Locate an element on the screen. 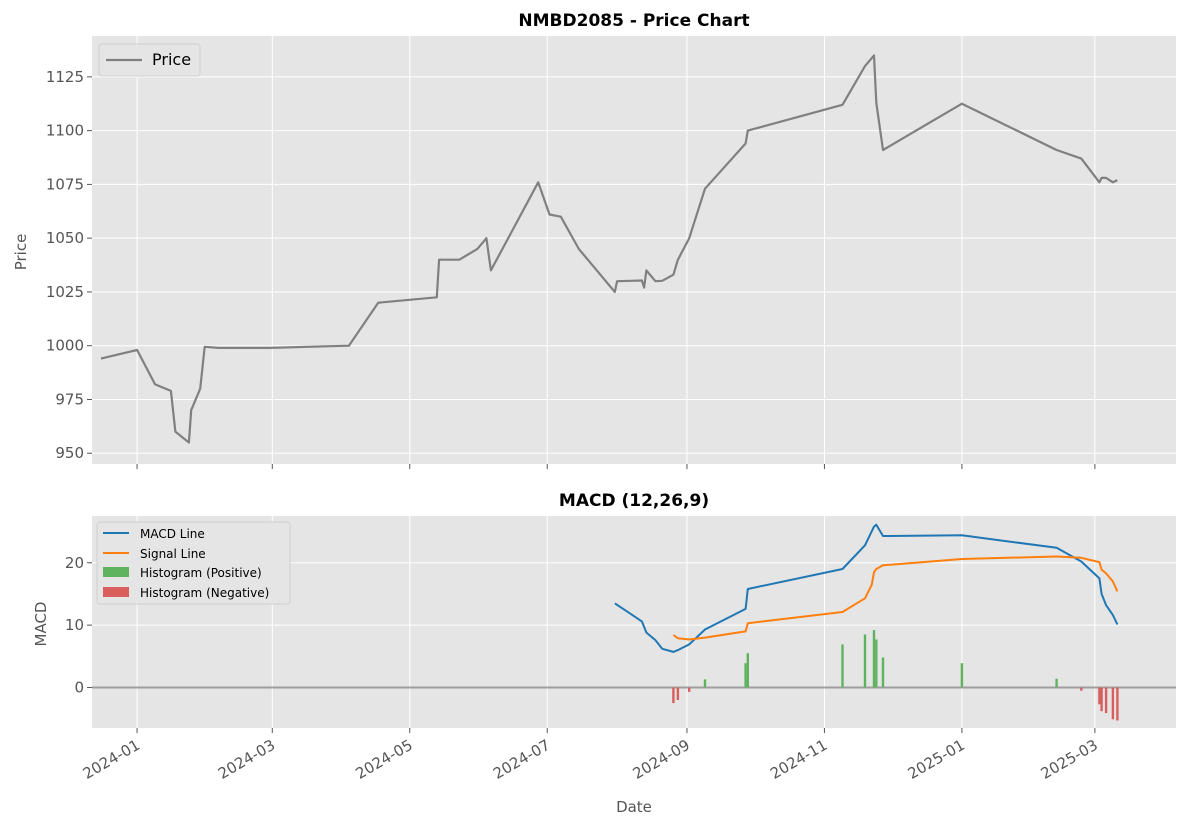 This screenshot has width=1189, height=832. macd-histogram is located at coordinates (895, 675).